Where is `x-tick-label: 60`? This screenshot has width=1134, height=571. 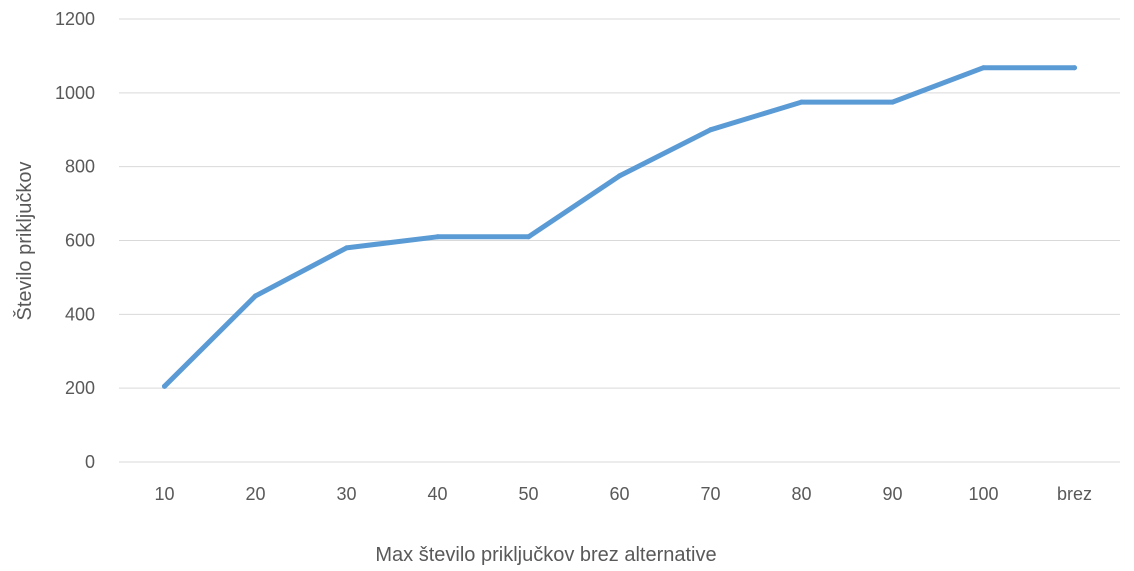 x-tick-label: 60 is located at coordinates (619, 494).